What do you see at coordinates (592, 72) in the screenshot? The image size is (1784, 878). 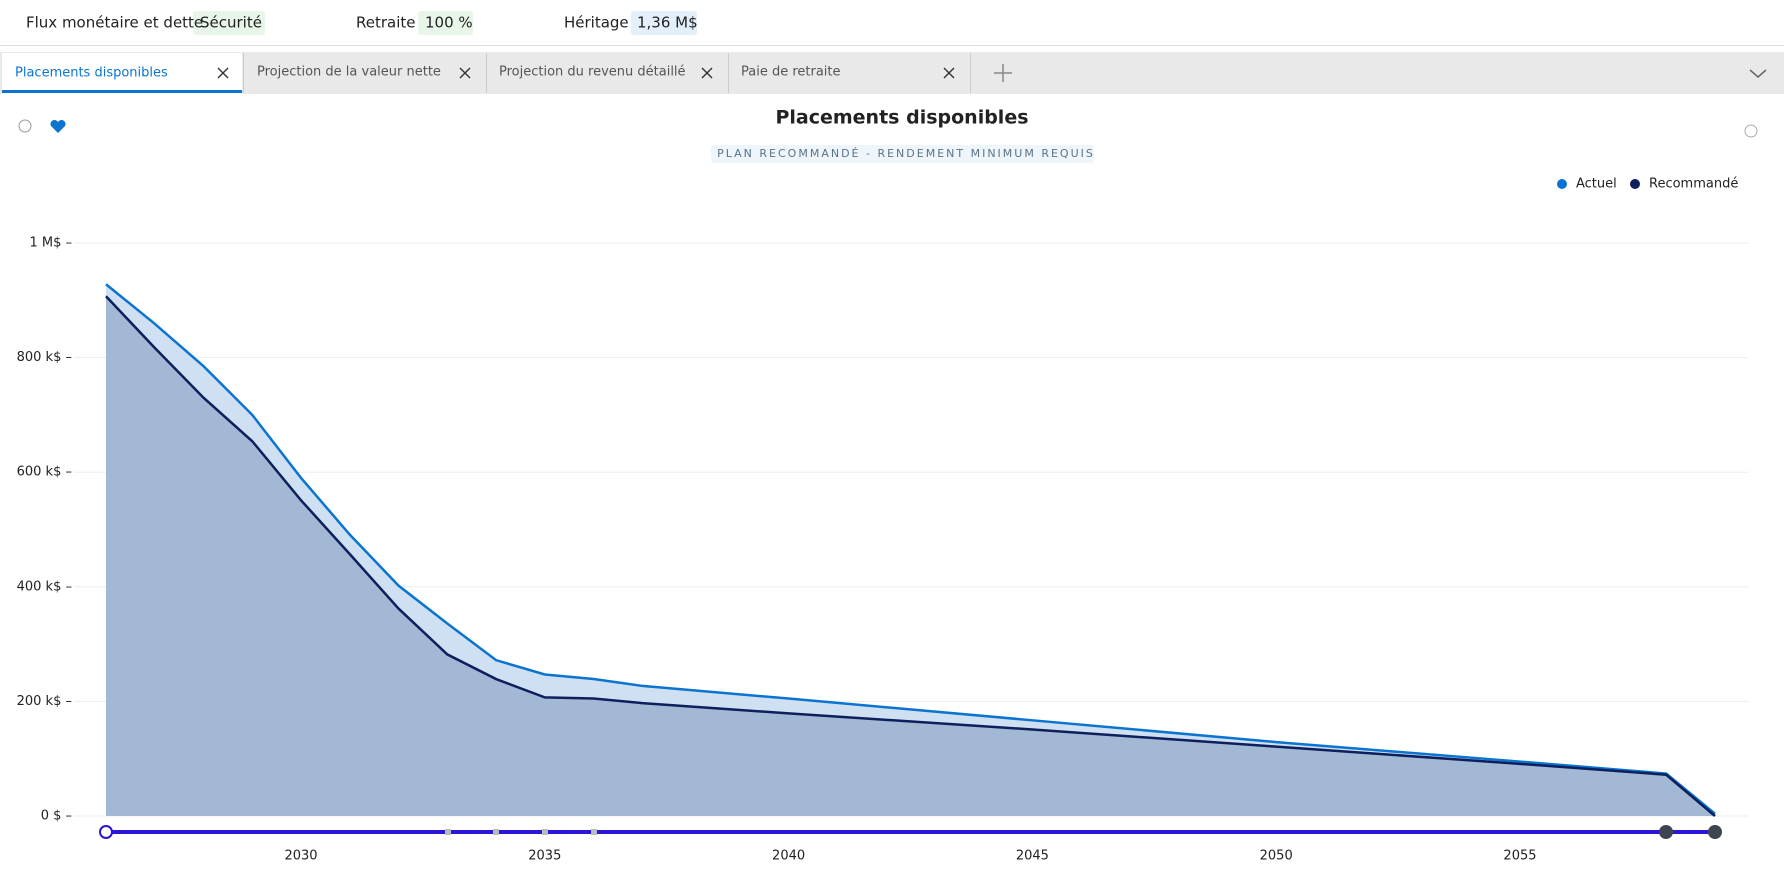 I see `tab-label: Projection du revenu détaillé` at bounding box center [592, 72].